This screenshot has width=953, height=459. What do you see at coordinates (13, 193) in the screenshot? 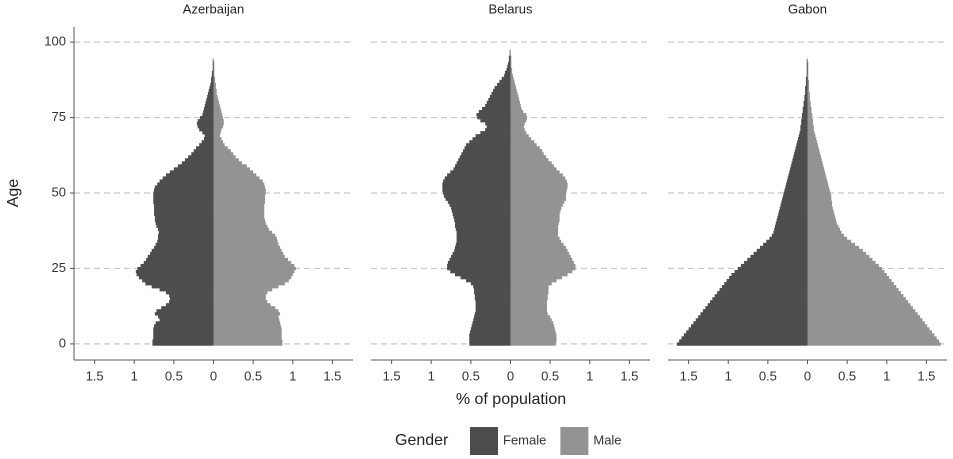
I see `y-axis-title: Age` at bounding box center [13, 193].